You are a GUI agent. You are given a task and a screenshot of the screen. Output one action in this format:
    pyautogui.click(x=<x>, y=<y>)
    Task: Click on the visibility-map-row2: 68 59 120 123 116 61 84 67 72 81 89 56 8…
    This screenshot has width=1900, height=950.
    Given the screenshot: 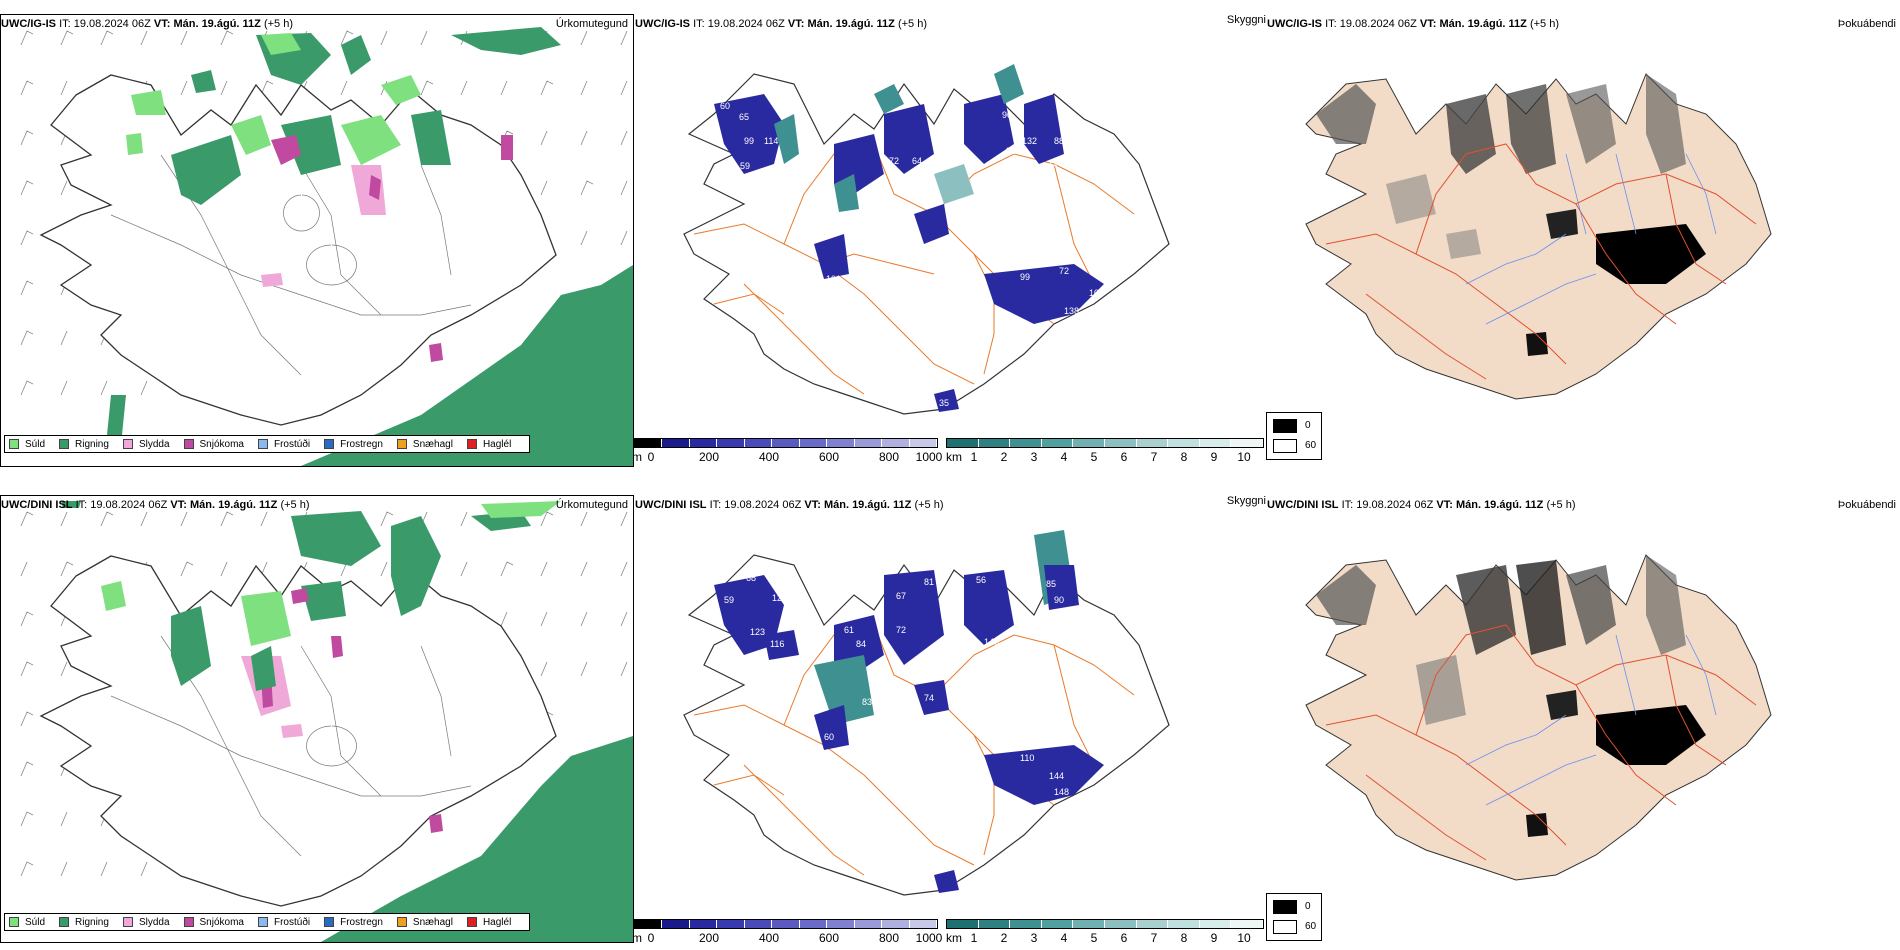 What is the action you would take?
    pyautogui.click(x=926, y=713)
    